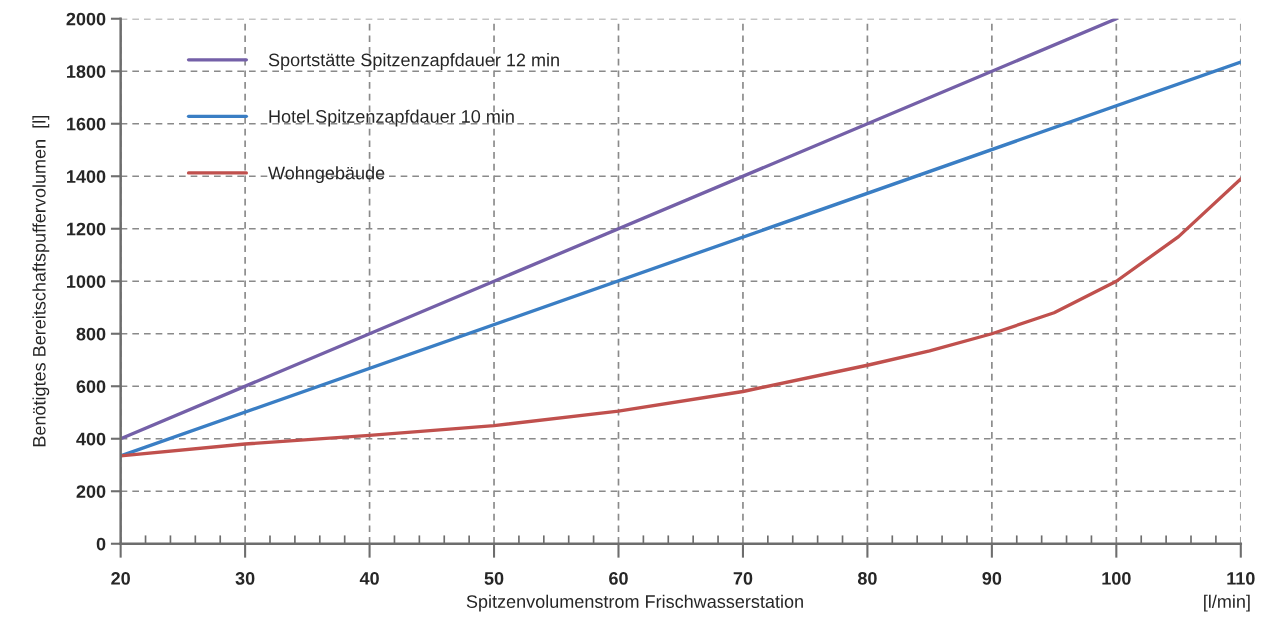 The width and height of the screenshot is (1270, 625). What do you see at coordinates (86, 176) in the screenshot?
I see `y-tick-label: 1400` at bounding box center [86, 176].